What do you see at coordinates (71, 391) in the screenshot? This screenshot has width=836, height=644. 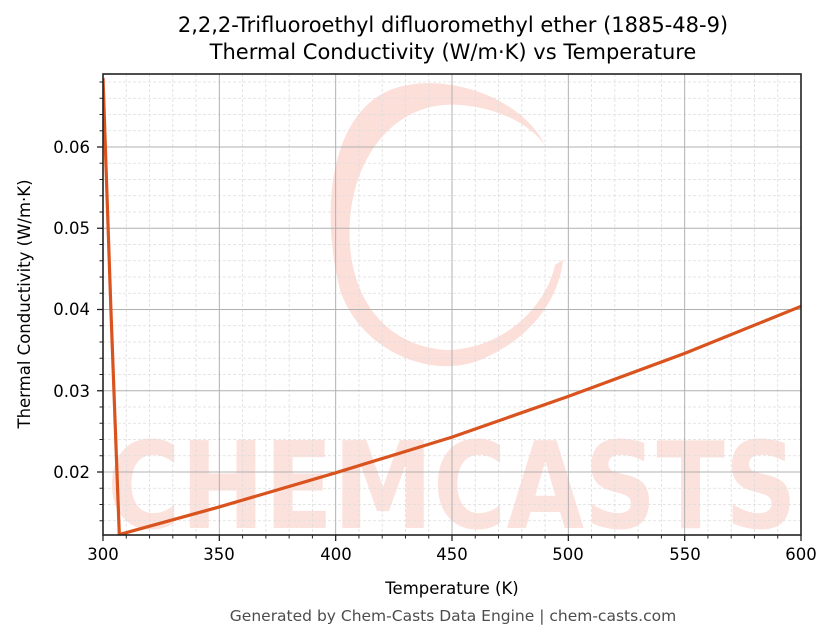 I see `y-tick-label: 0.03` at bounding box center [71, 391].